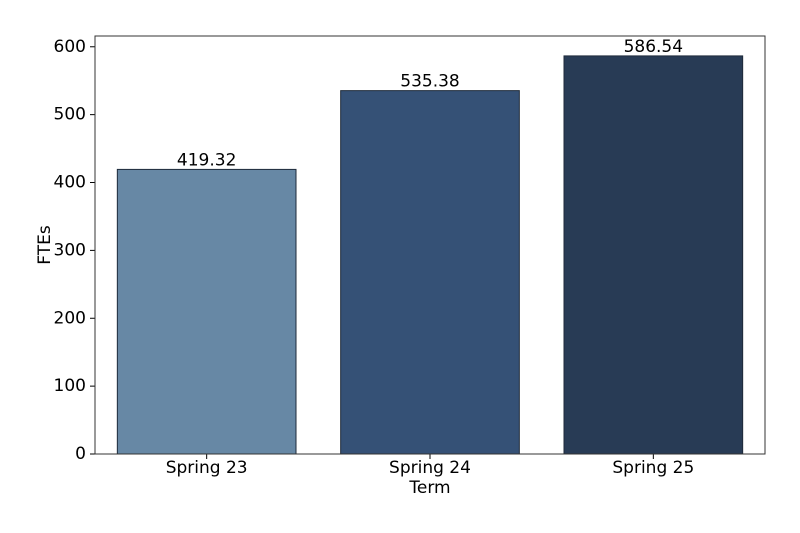  What do you see at coordinates (430, 468) in the screenshot?
I see `x-tick-label: Spring 24` at bounding box center [430, 468].